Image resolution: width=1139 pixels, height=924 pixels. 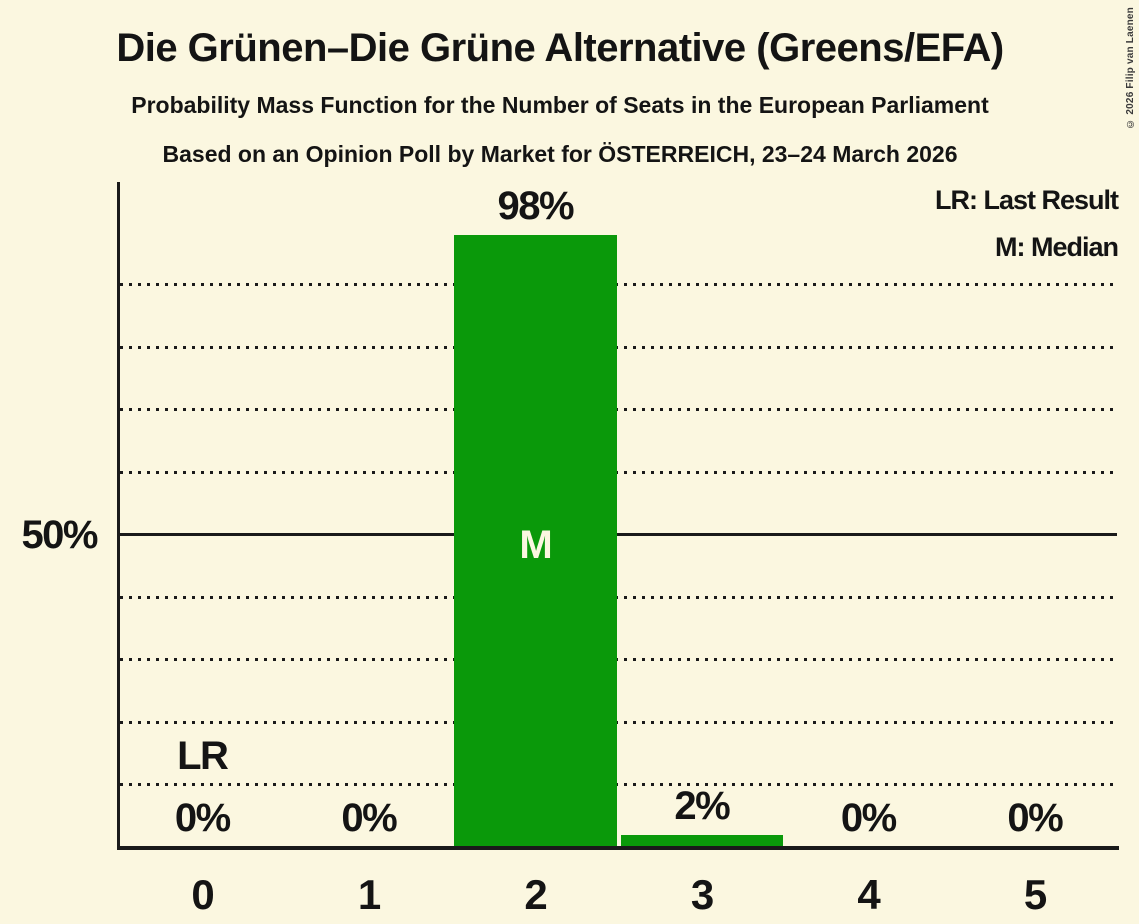 I want to click on bar-label-seat-1: 0%, so click(x=369, y=818).